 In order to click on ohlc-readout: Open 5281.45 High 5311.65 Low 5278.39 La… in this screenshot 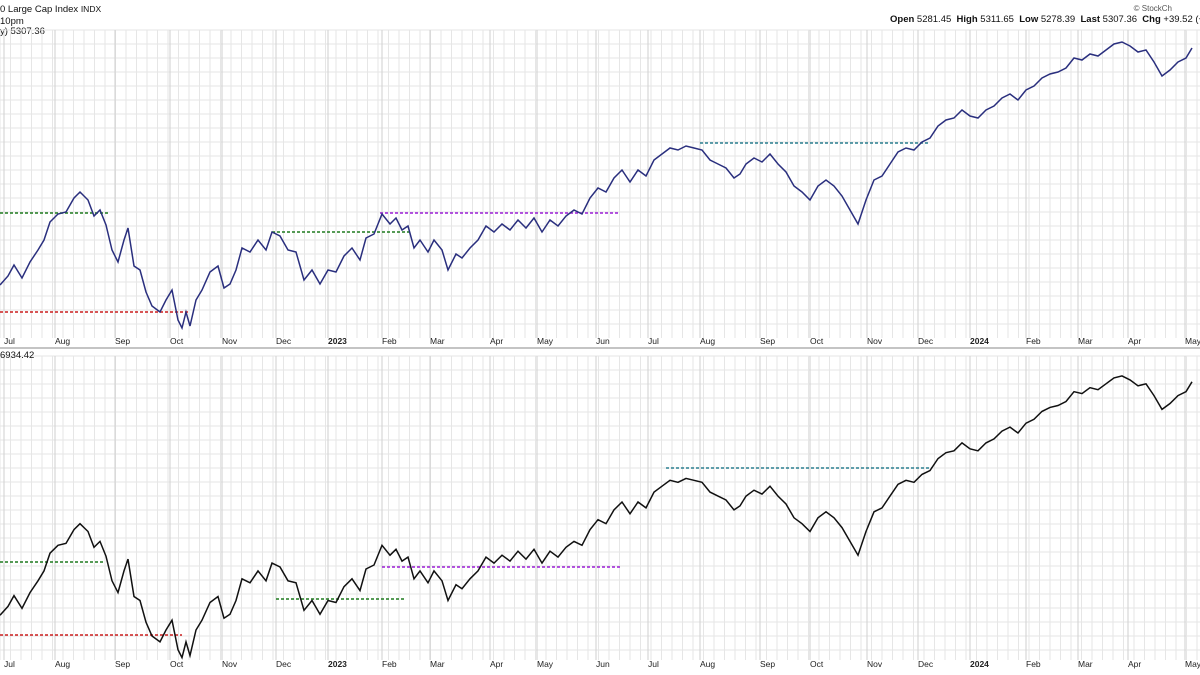, I will do `click(1045, 19)`.